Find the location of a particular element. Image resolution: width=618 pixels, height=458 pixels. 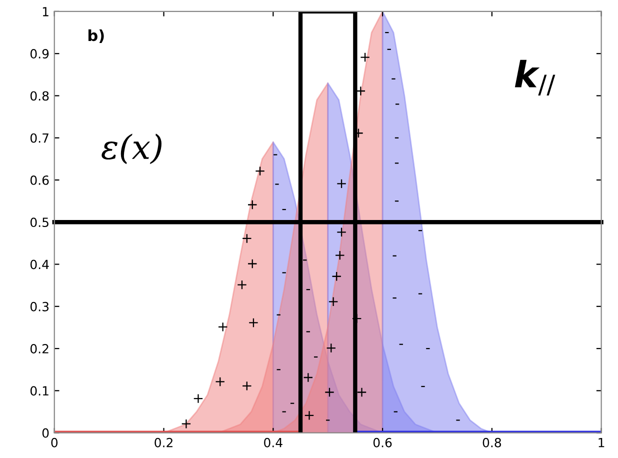

y-tick-label: 0.8 is located at coordinates (39, 96).